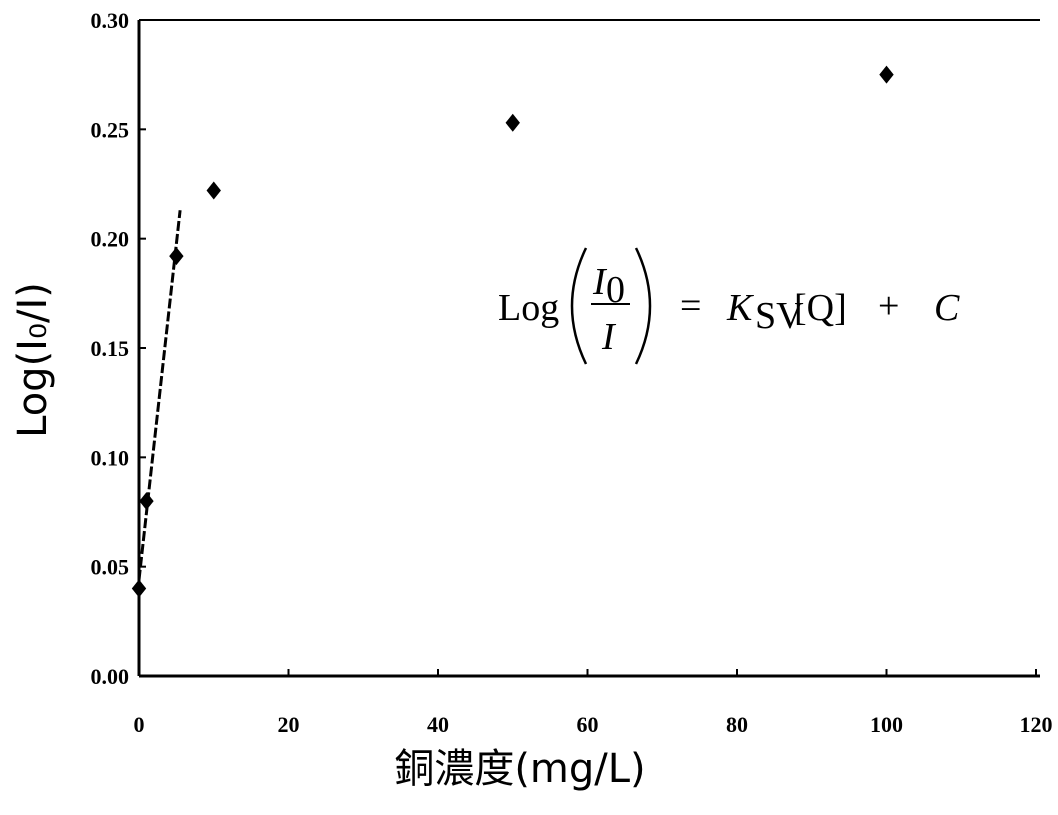  I want to click on eq-numerator-sub: 0, so click(615, 290).